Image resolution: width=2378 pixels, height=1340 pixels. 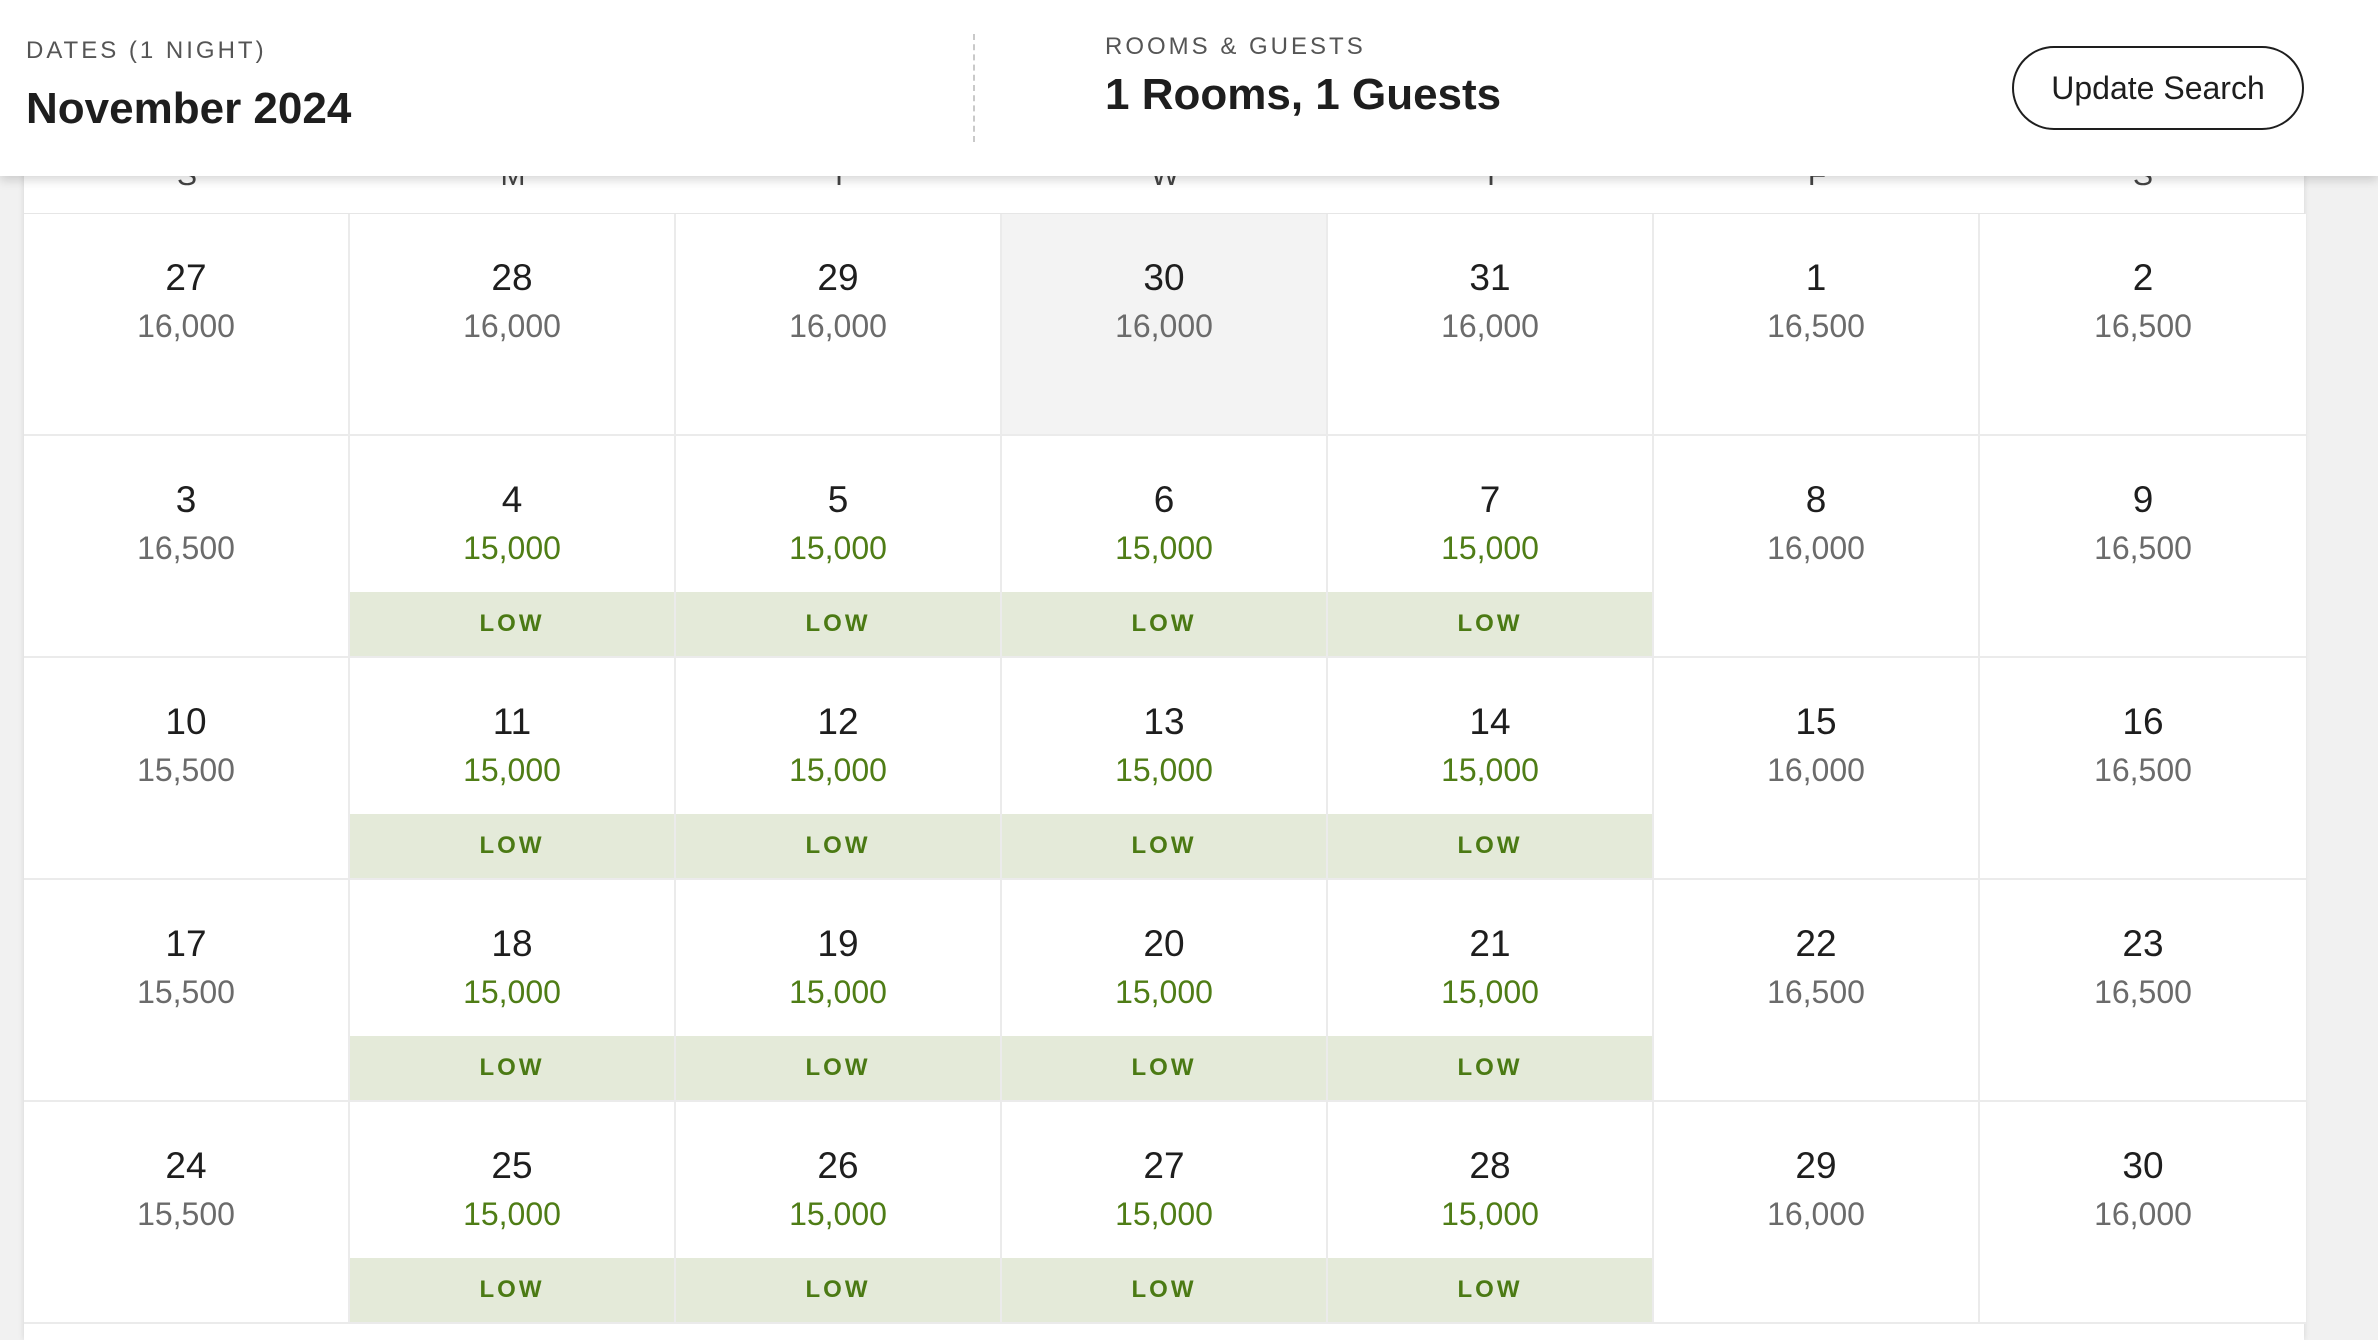 I want to click on calendar-day-cell: 8 16,000, so click(x=1817, y=547).